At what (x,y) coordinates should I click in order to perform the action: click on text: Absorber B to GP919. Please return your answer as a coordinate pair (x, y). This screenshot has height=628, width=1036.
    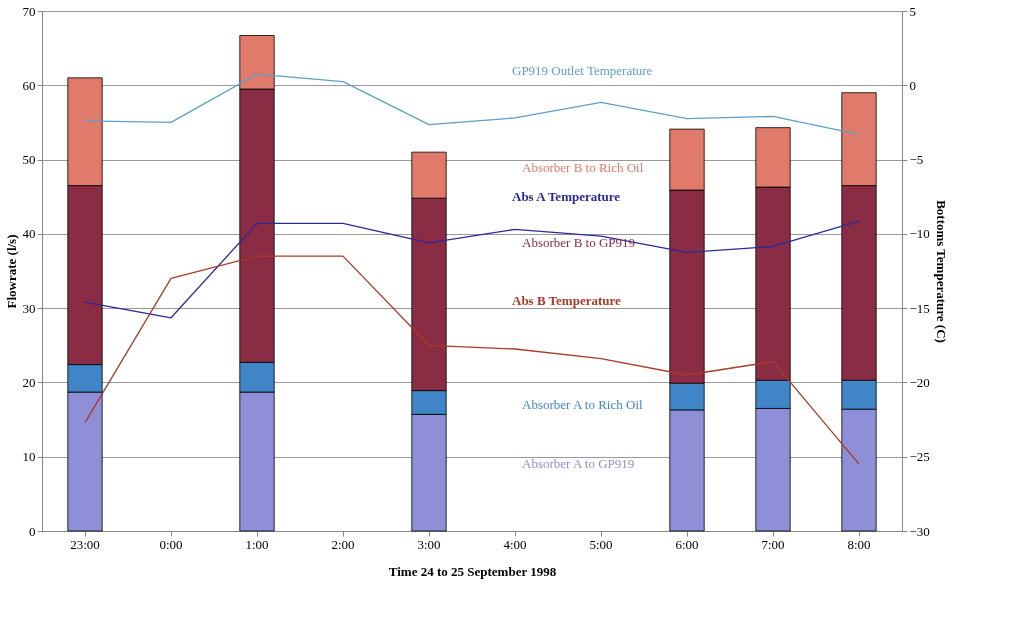
    Looking at the image, I should click on (579, 242).